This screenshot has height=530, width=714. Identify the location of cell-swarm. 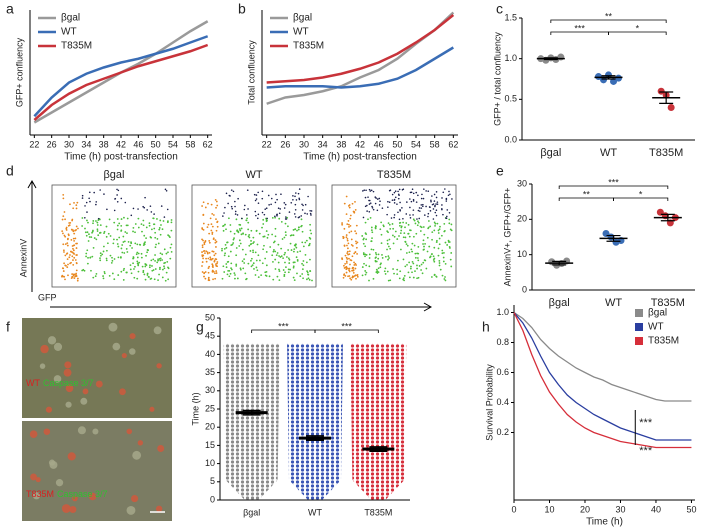
(378, 421).